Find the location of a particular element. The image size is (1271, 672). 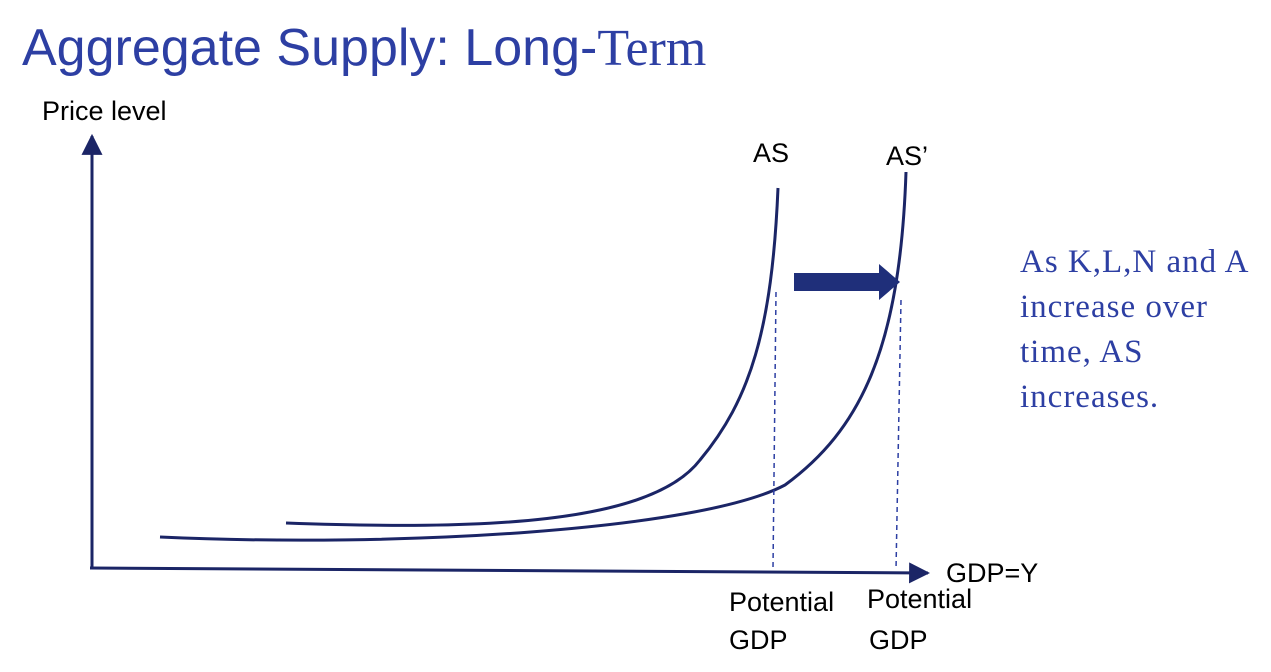

x-axis is located at coordinates (510, 573).